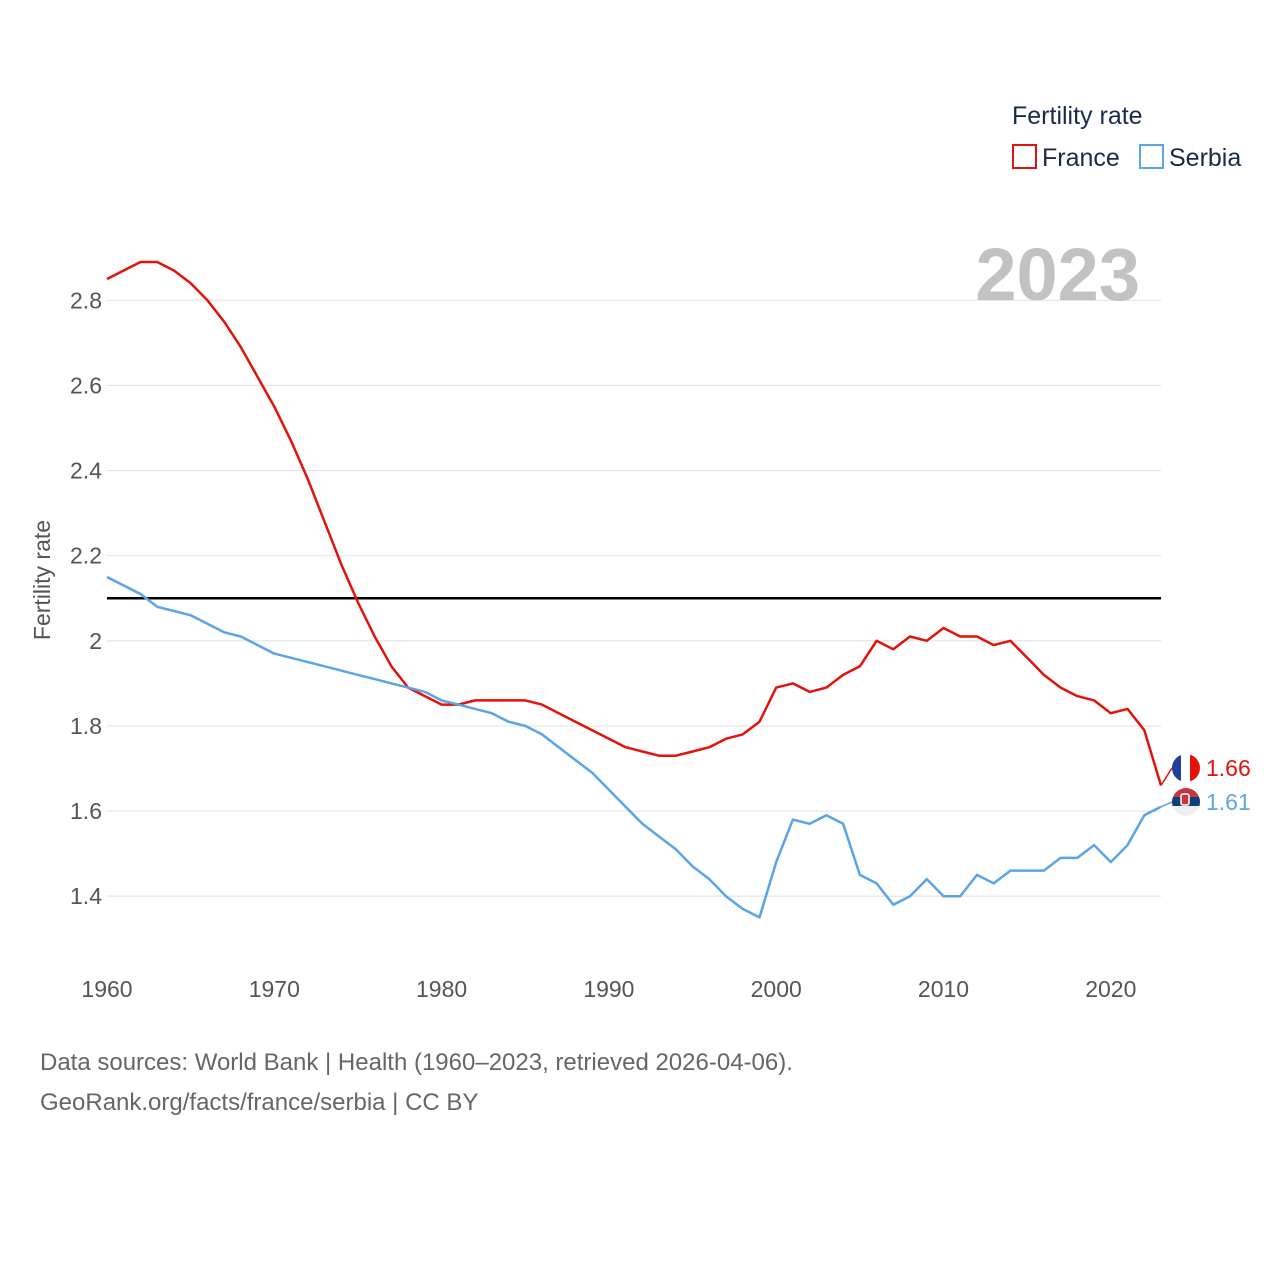 This screenshot has width=1280, height=1280. Describe the element at coordinates (86, 300) in the screenshot. I see `y-tick-label: 2.8` at that location.